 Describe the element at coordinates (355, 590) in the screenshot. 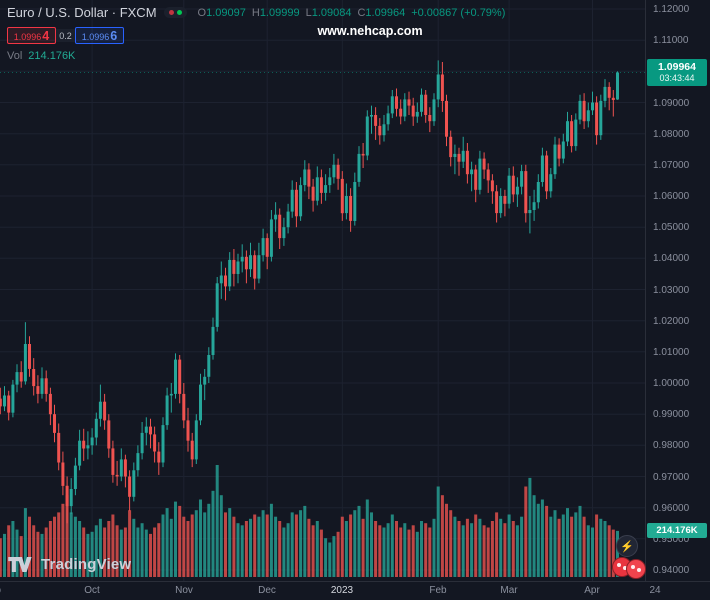

I see `time-axis: Sep Oct Nov Dec 2023 Feb Mar Apr 24` at that location.